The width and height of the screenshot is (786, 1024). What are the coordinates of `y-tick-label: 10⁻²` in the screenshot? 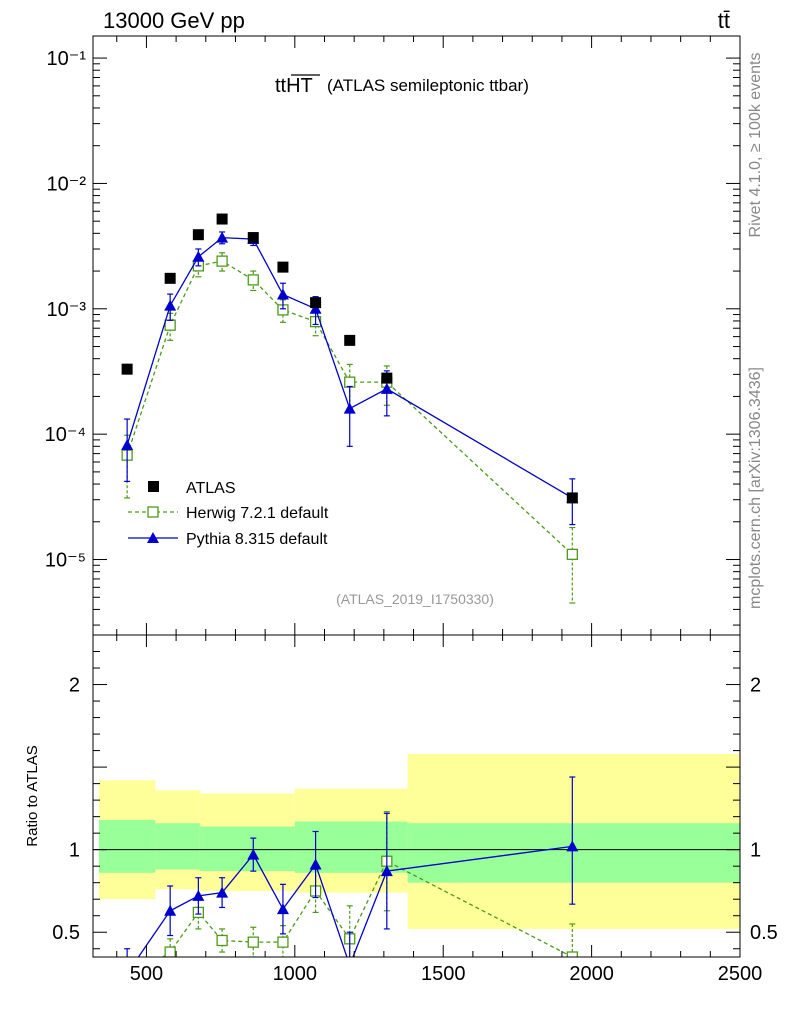 It's located at (67, 184).